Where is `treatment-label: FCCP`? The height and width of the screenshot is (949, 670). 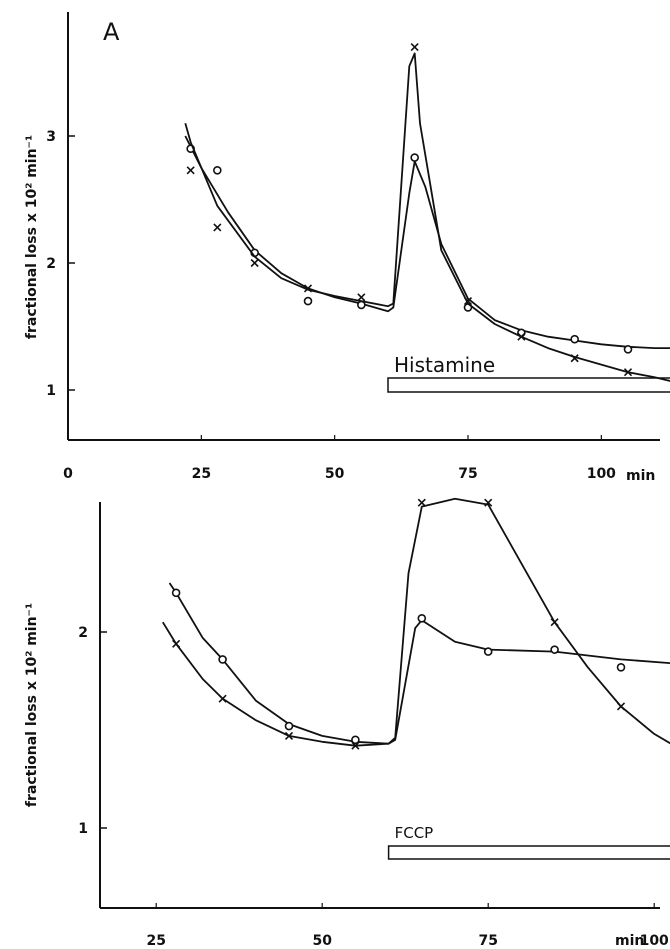 treatment-label: FCCP is located at coordinates (414, 833).